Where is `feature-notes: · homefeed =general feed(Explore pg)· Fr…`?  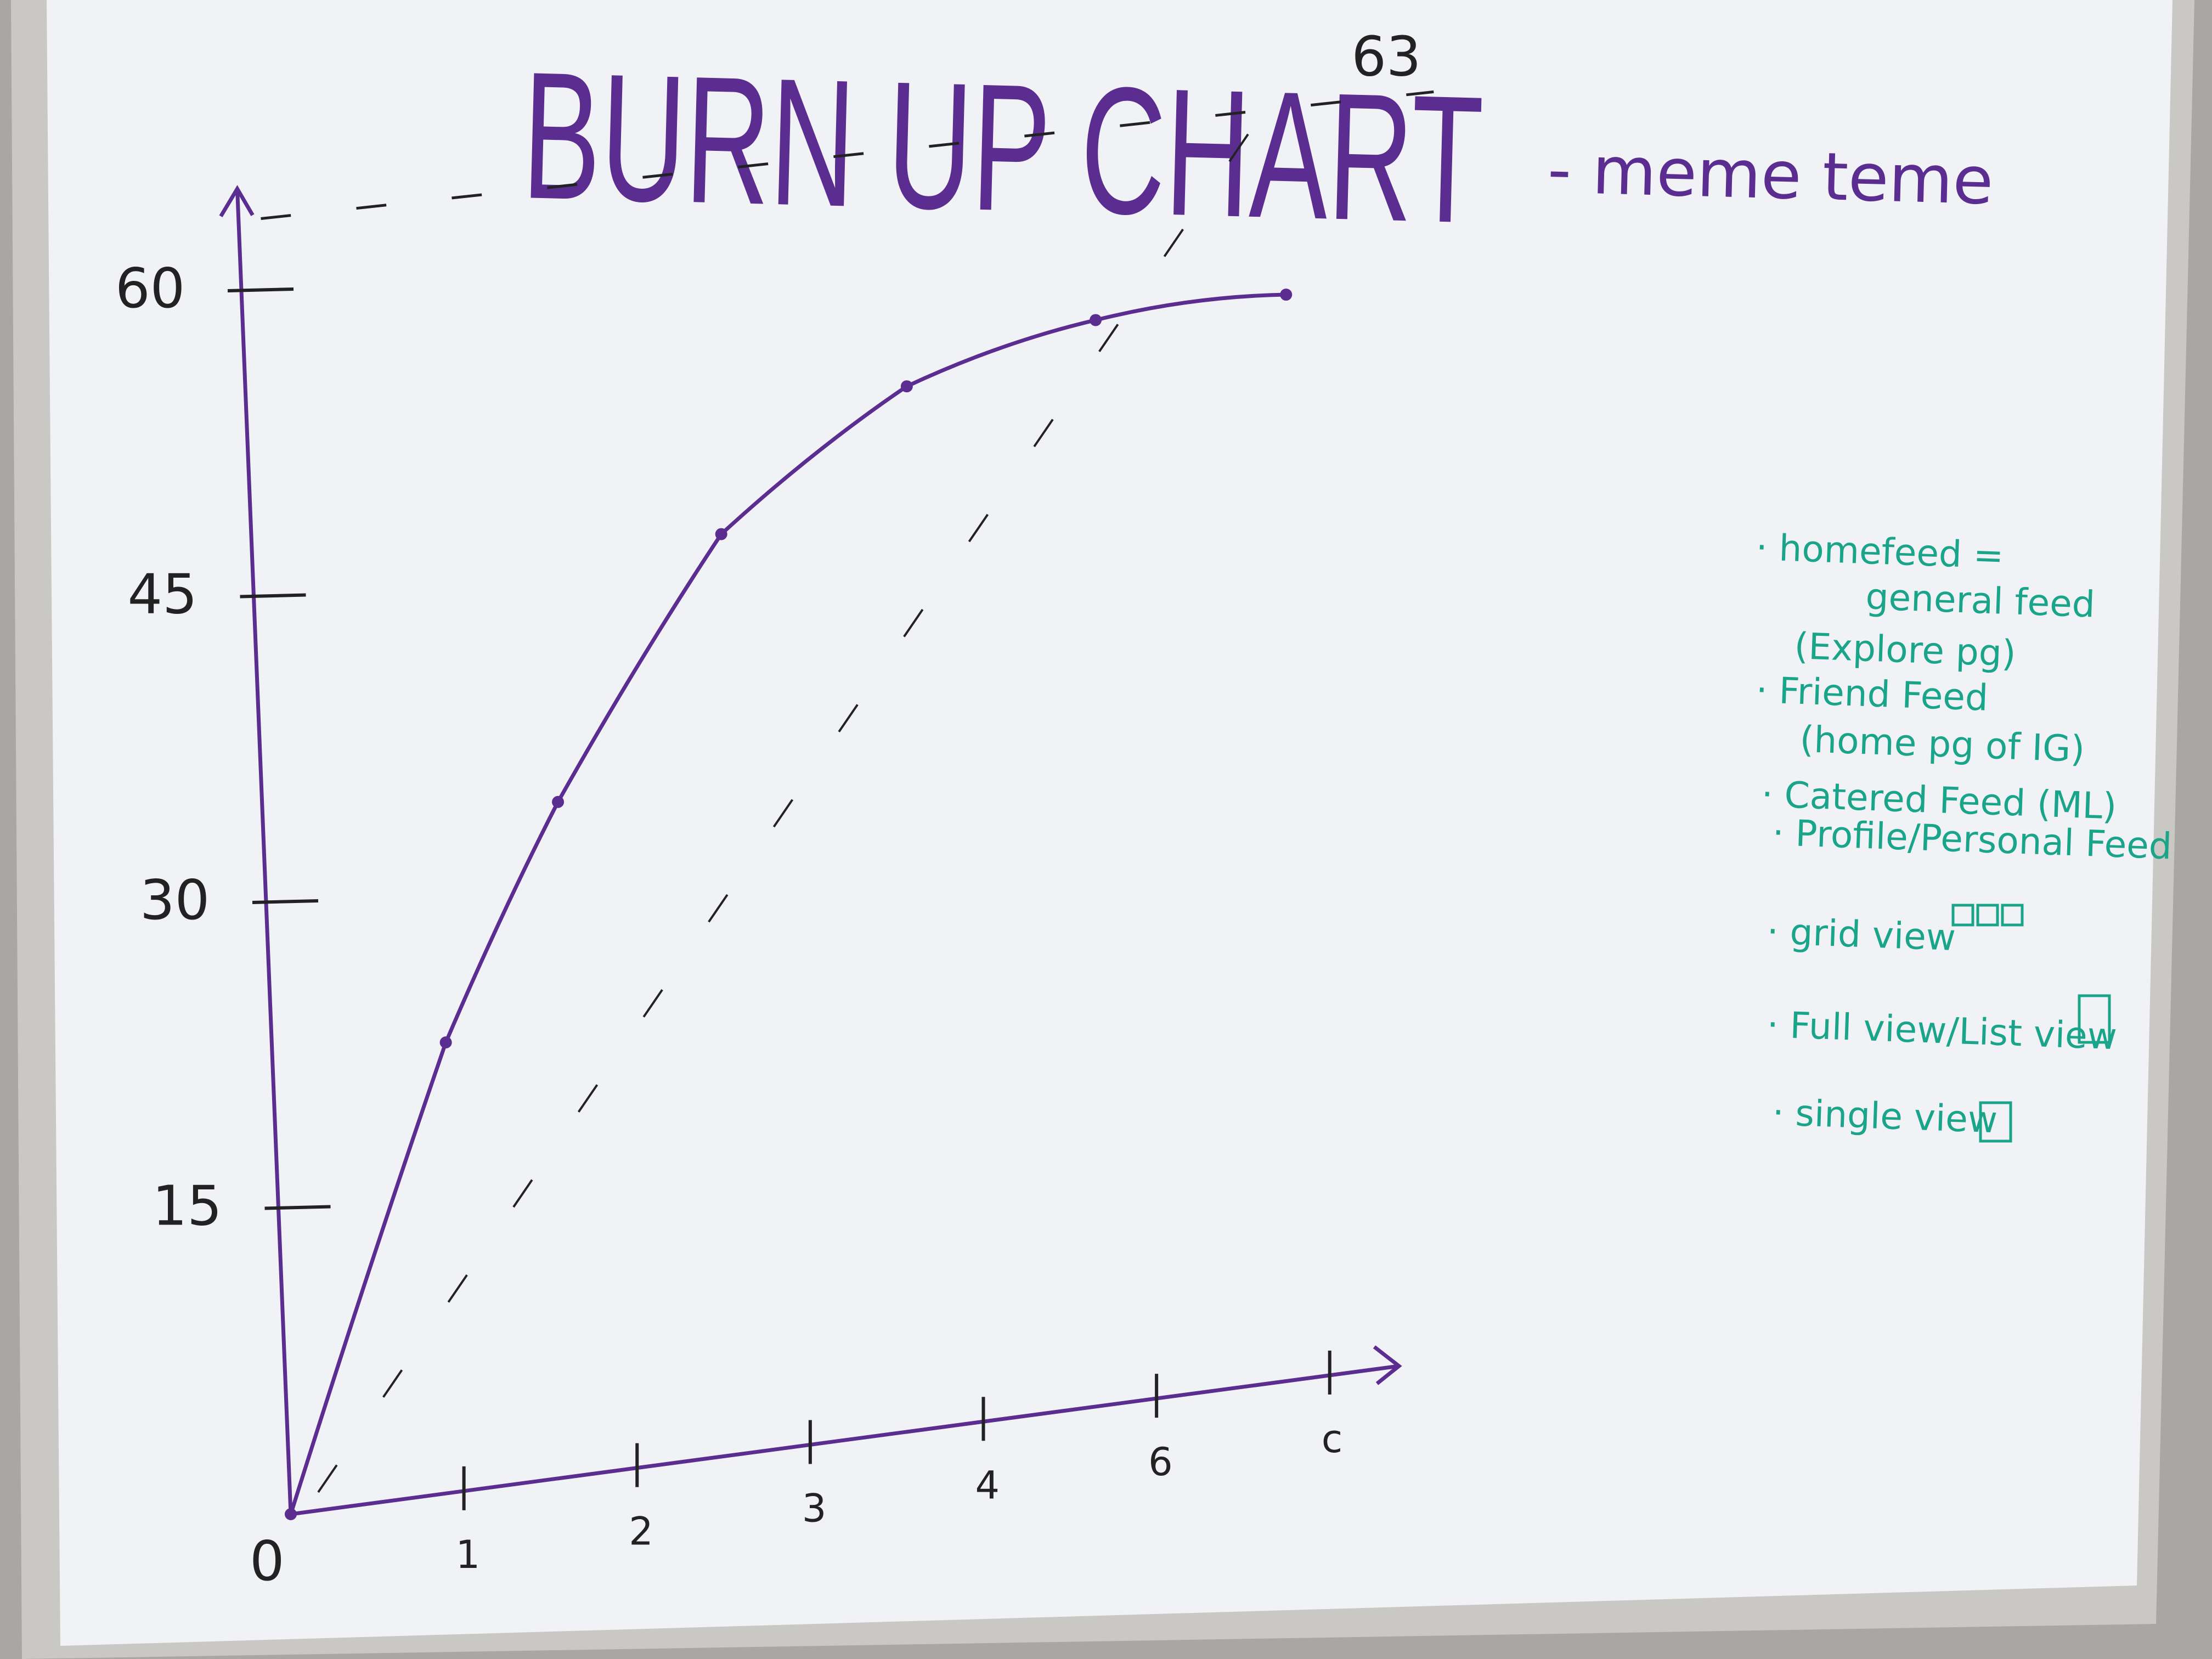 feature-notes: · homefeed =general feed(Explore pg)· Fr… is located at coordinates (1964, 835).